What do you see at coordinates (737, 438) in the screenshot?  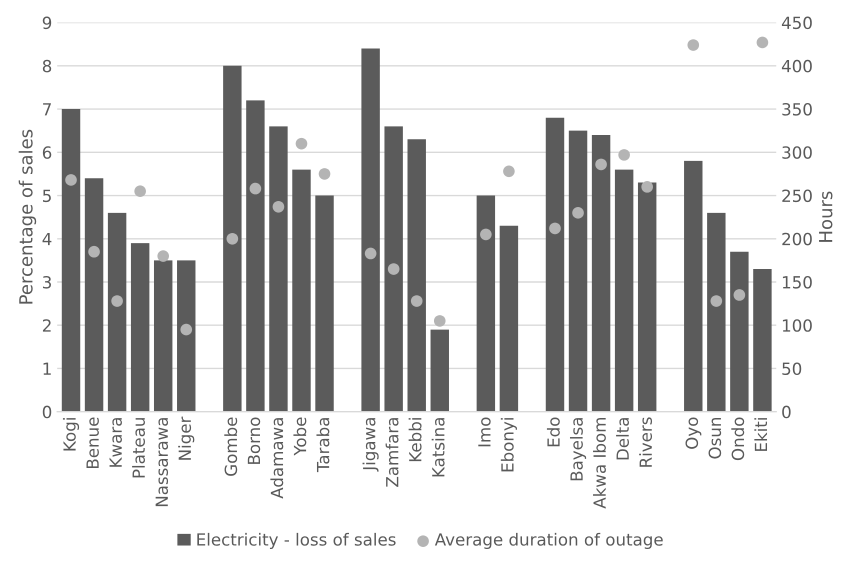 I see `x-tick-label: Ondo` at bounding box center [737, 438].